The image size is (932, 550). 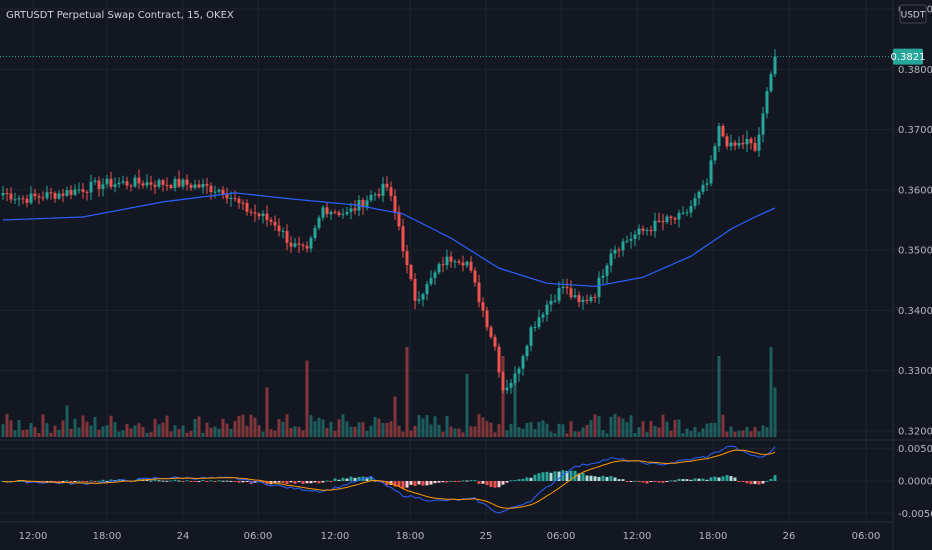 I want to click on currency-button: USDT, so click(x=913, y=14).